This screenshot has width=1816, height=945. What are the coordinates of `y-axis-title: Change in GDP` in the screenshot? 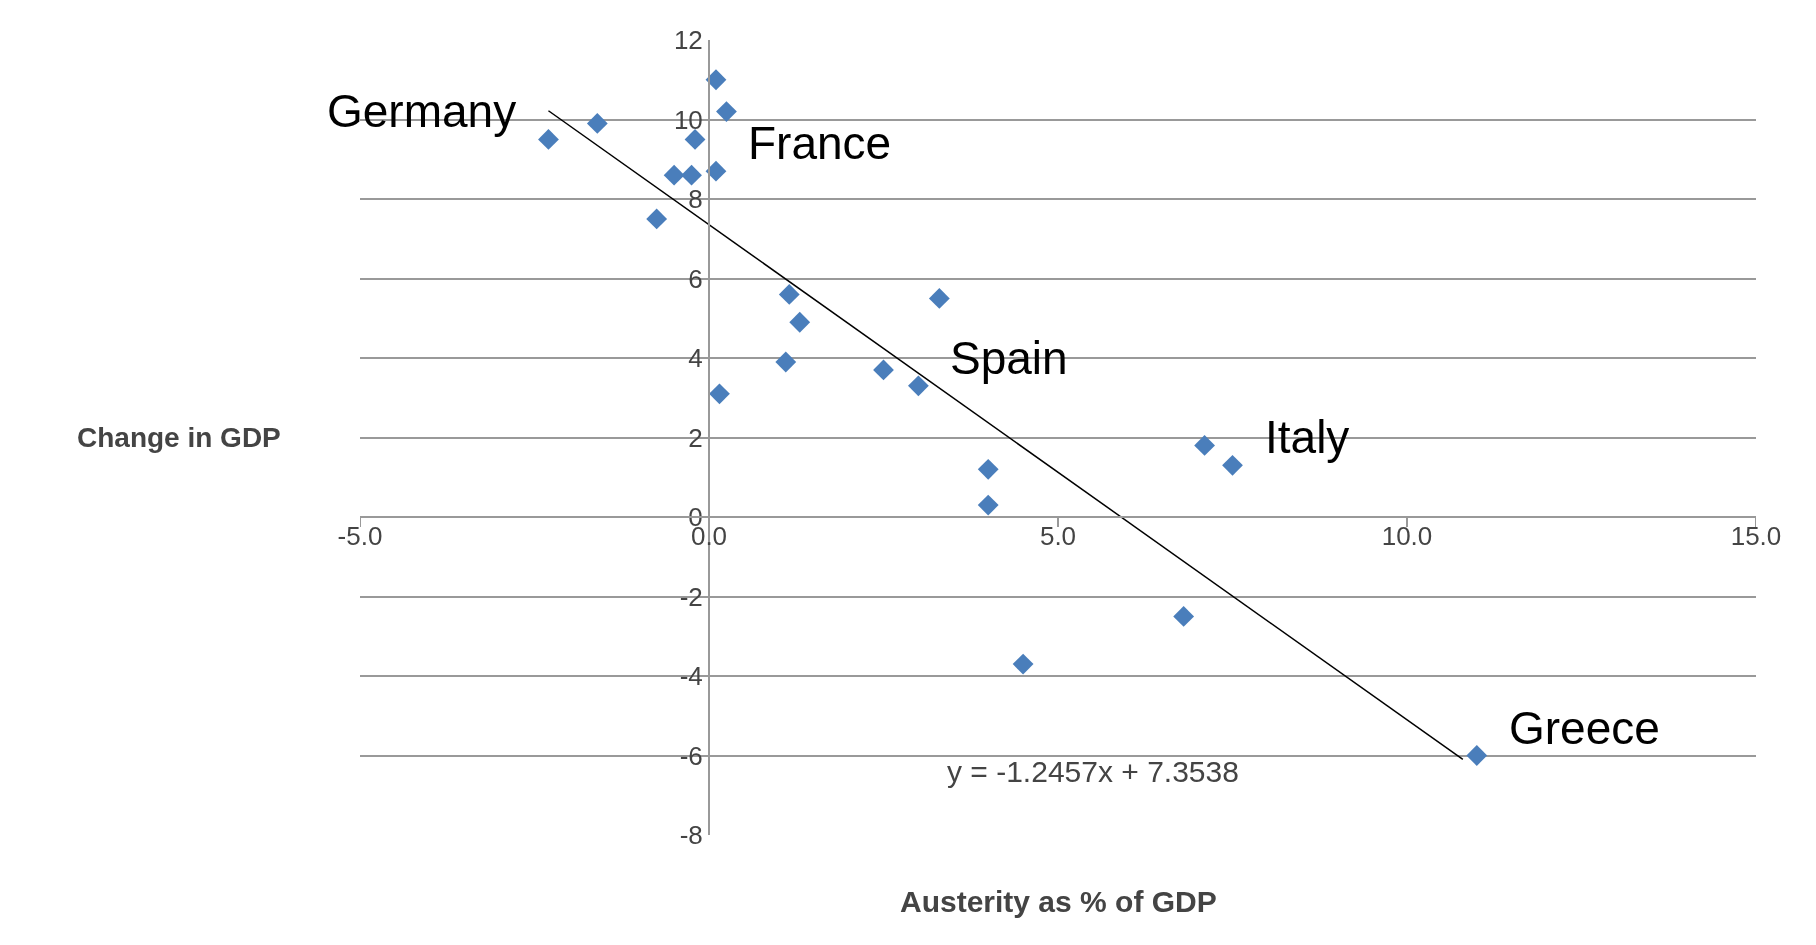 It's located at (179, 437).